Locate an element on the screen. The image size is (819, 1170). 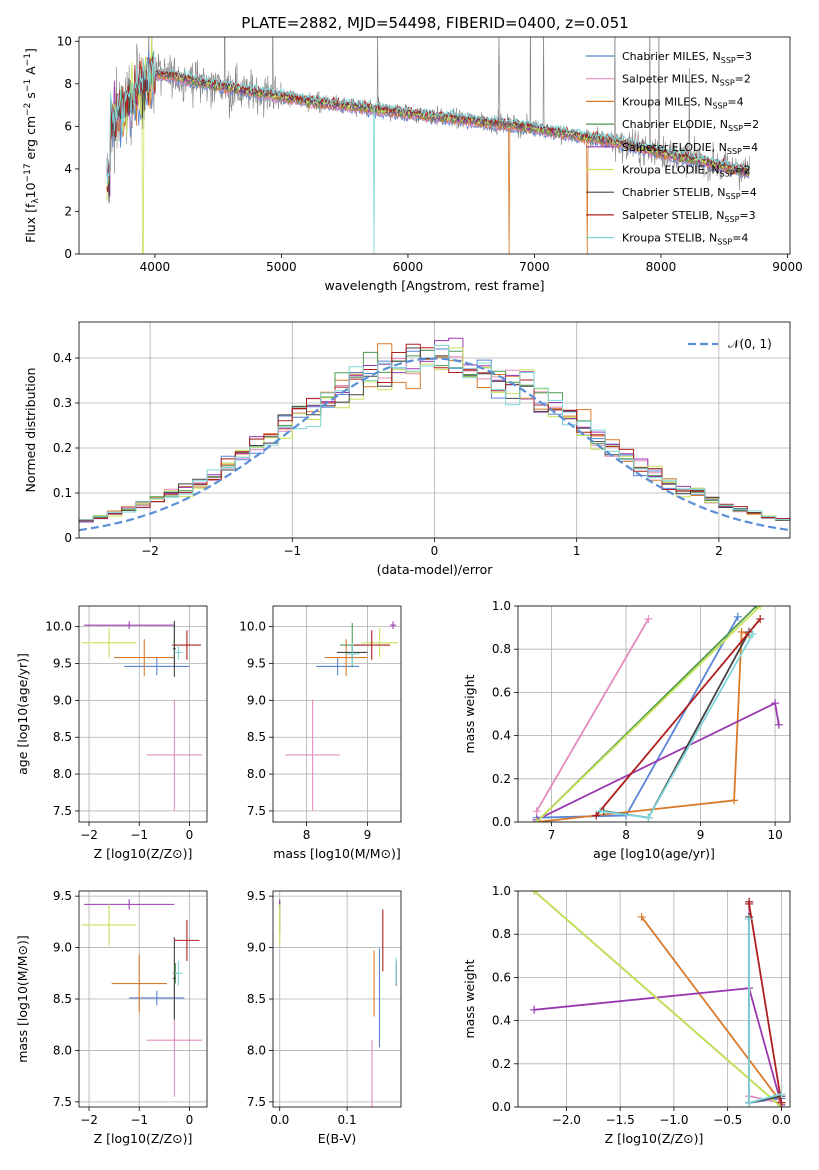
tick-label-y: 7.5 is located at coordinates (62, 1102).